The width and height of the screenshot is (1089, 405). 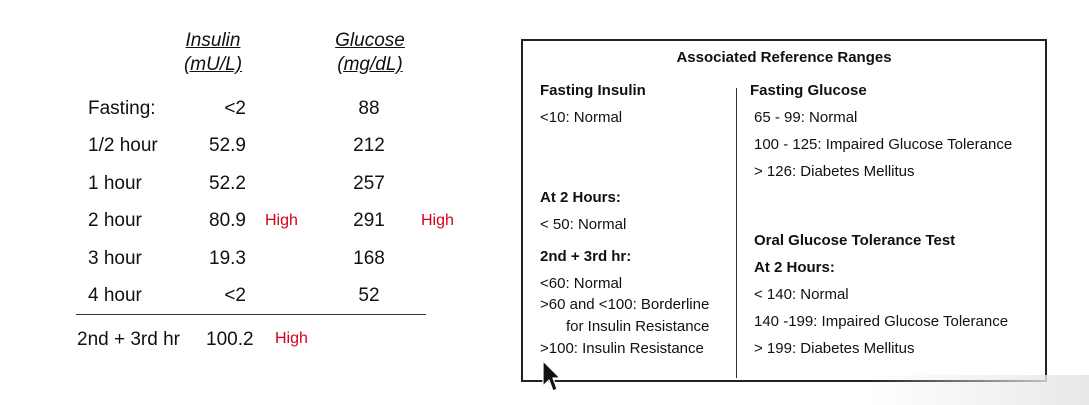 What do you see at coordinates (881, 321) in the screenshot?
I see `ogtt-line: 140 -199: Impaired Glucose Tolerance` at bounding box center [881, 321].